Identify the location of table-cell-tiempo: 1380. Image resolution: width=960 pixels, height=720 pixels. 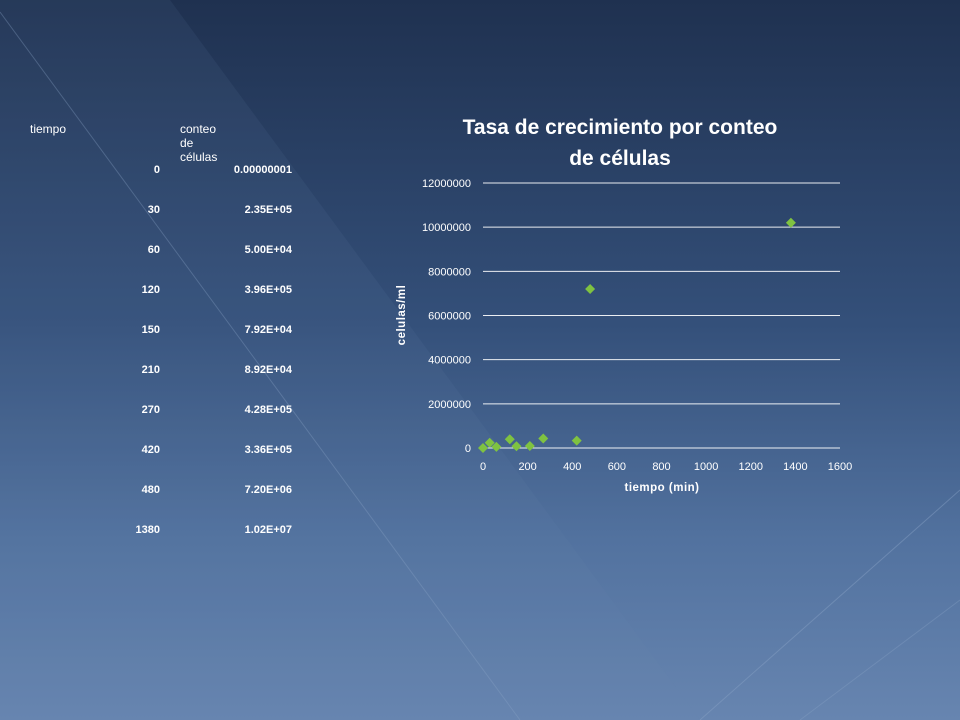
(147, 530).